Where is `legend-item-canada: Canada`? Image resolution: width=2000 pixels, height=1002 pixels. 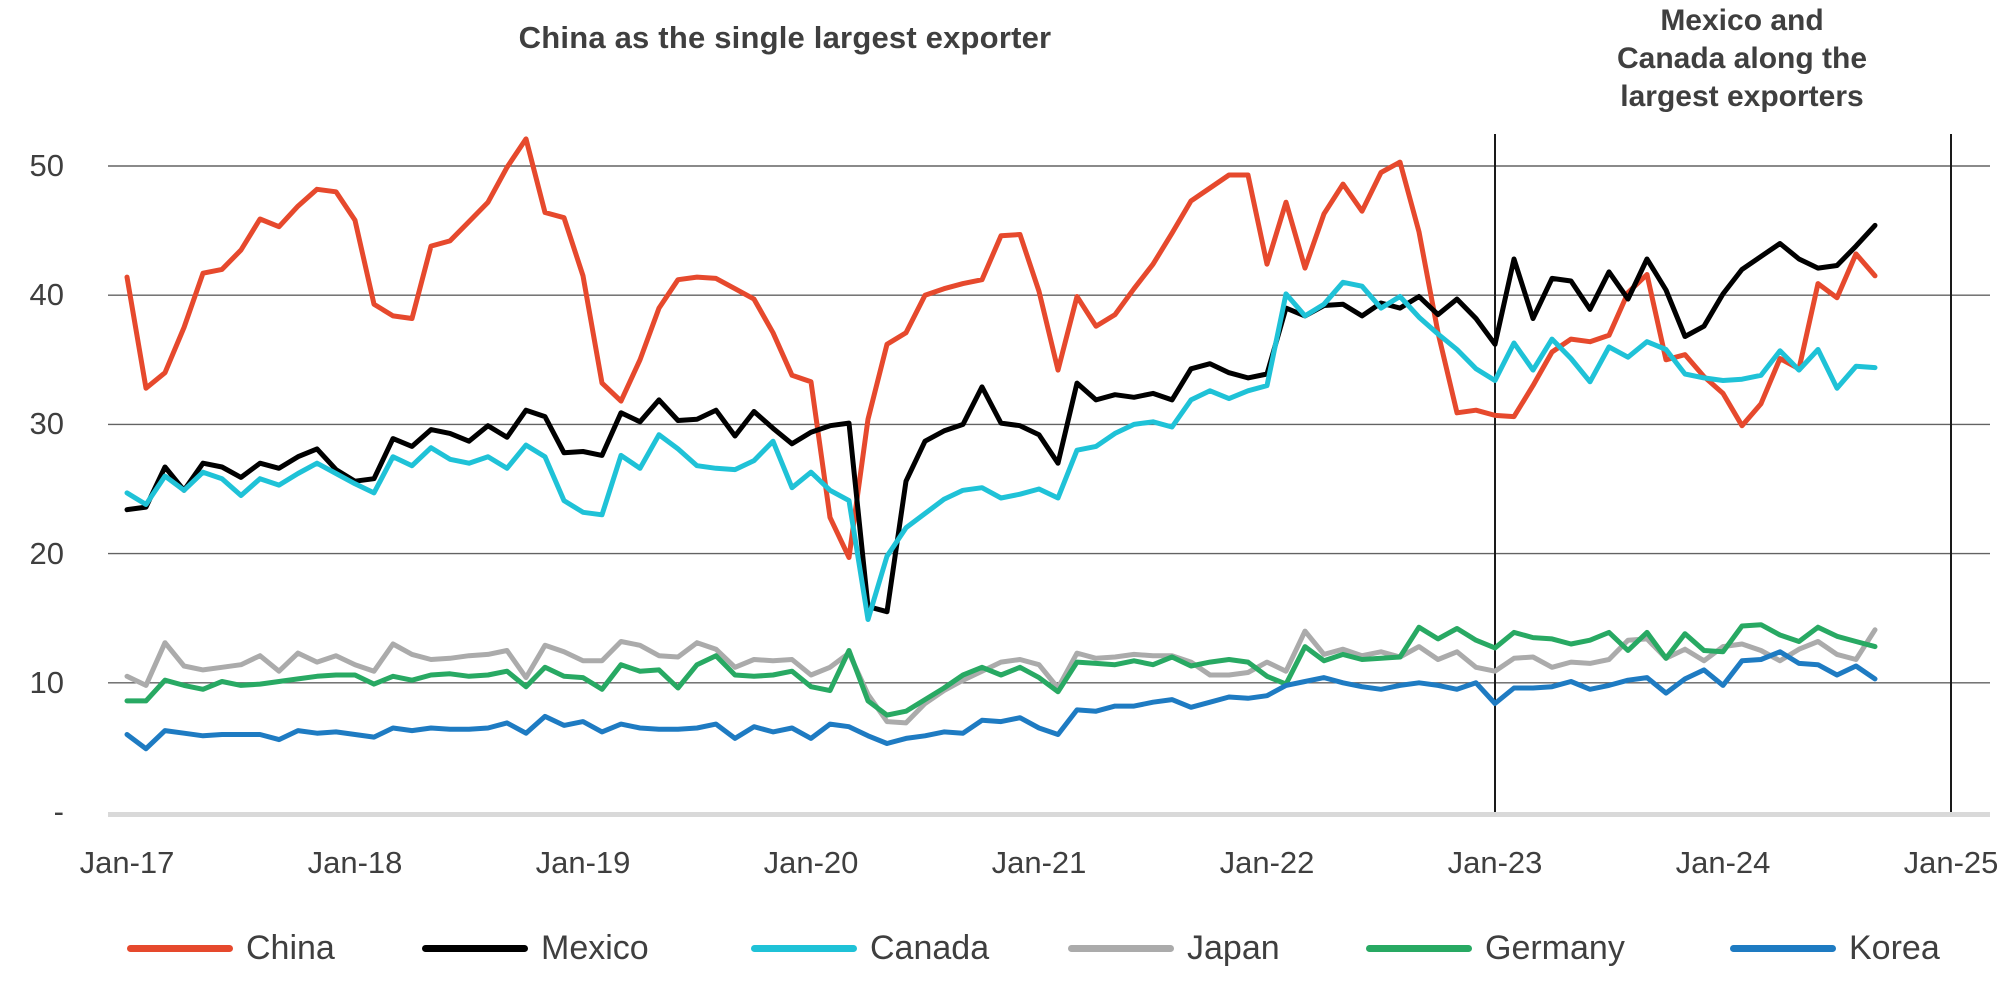 legend-item-canada: Canada is located at coordinates (870, 948).